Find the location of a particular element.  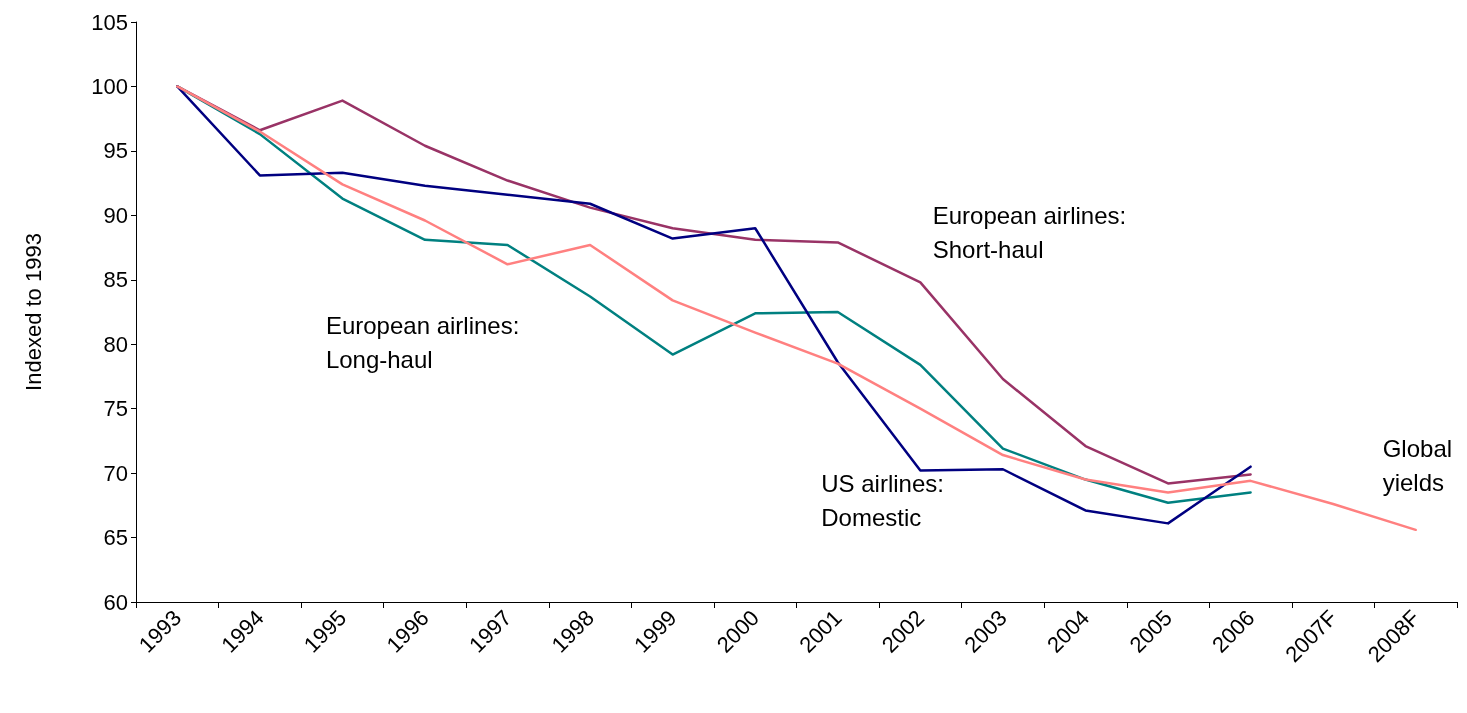

y-tick-label: 75 is located at coordinates (115, 409).